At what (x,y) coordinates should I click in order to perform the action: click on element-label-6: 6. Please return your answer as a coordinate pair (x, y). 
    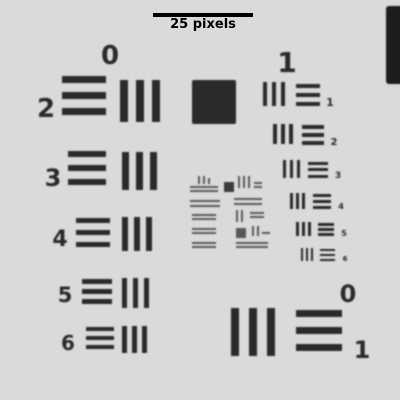
    Looking at the image, I should click on (68, 343).